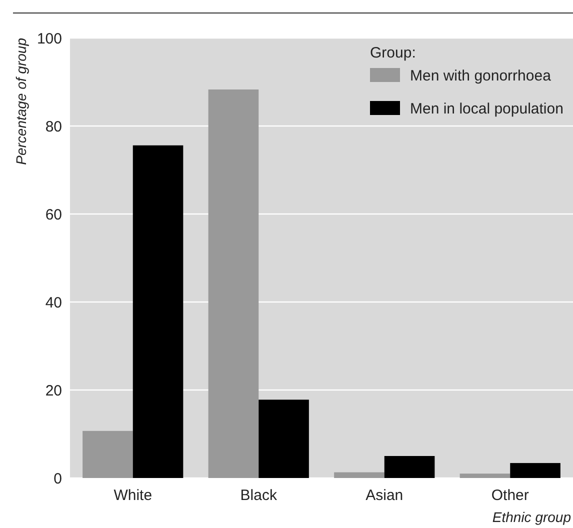 This screenshot has width=573, height=528. Describe the element at coordinates (53, 303) in the screenshot. I see `y-tick-label: 40` at that location.